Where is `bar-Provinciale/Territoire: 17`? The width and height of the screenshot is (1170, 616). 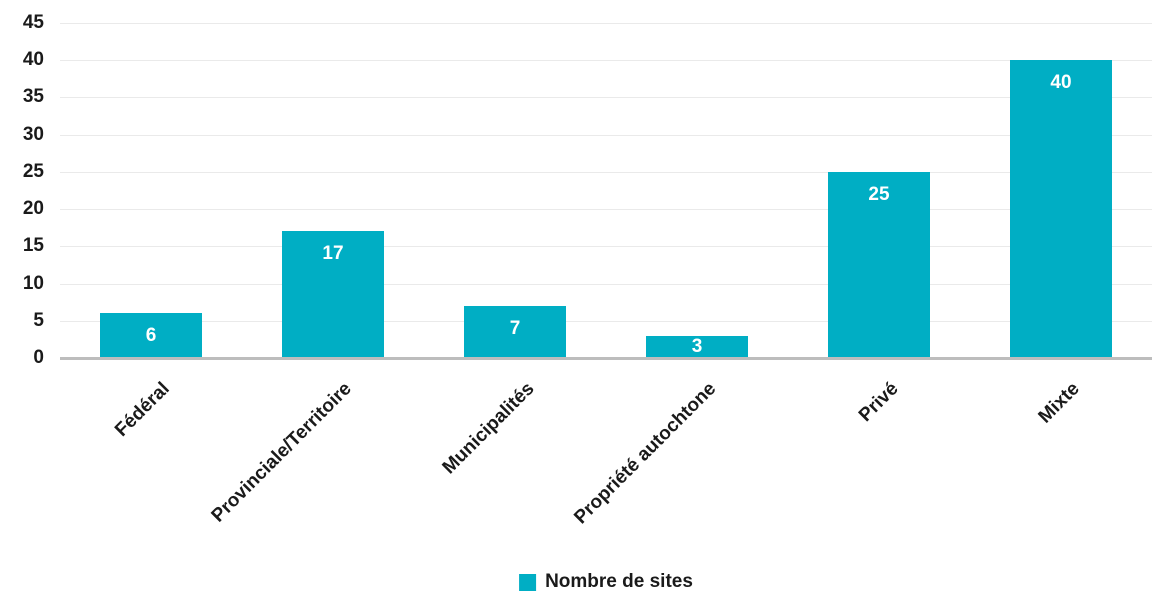
bar-Provinciale/Territoire: 17 is located at coordinates (333, 294).